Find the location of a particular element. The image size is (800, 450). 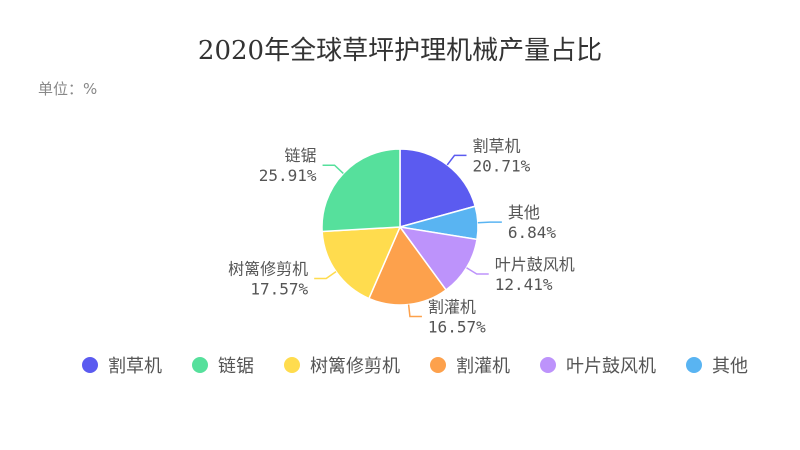

slice-name-label-brush-cutter: 割灌机 is located at coordinates (452, 306).